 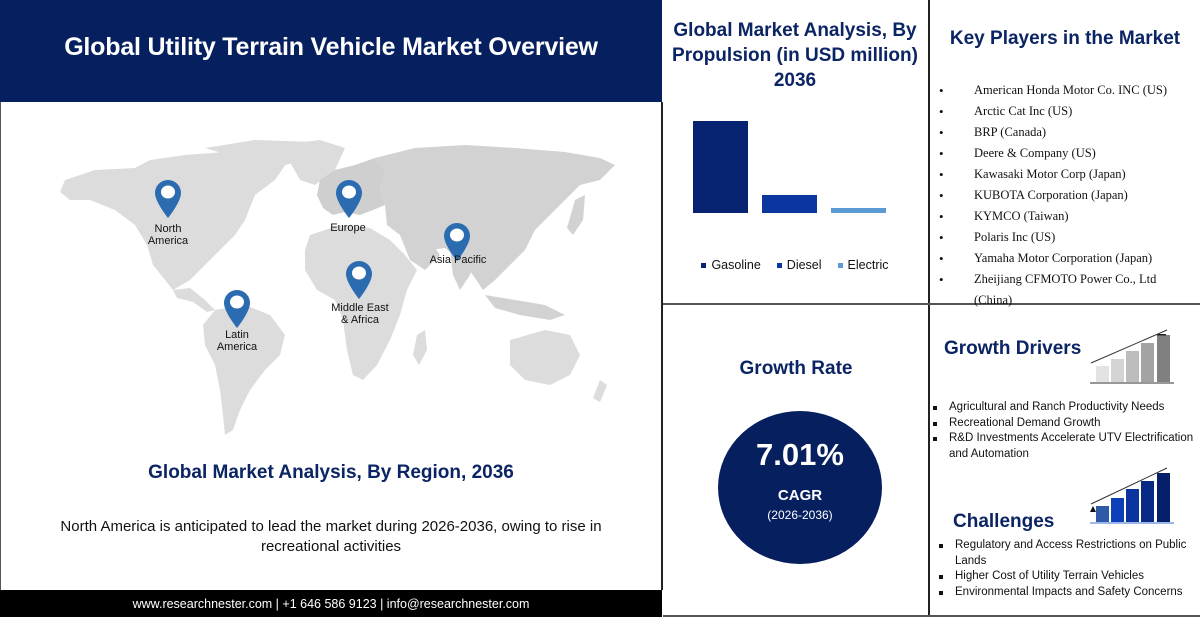 I want to click on key-player-item: Deere & Company (US), so click(x=1067, y=153).